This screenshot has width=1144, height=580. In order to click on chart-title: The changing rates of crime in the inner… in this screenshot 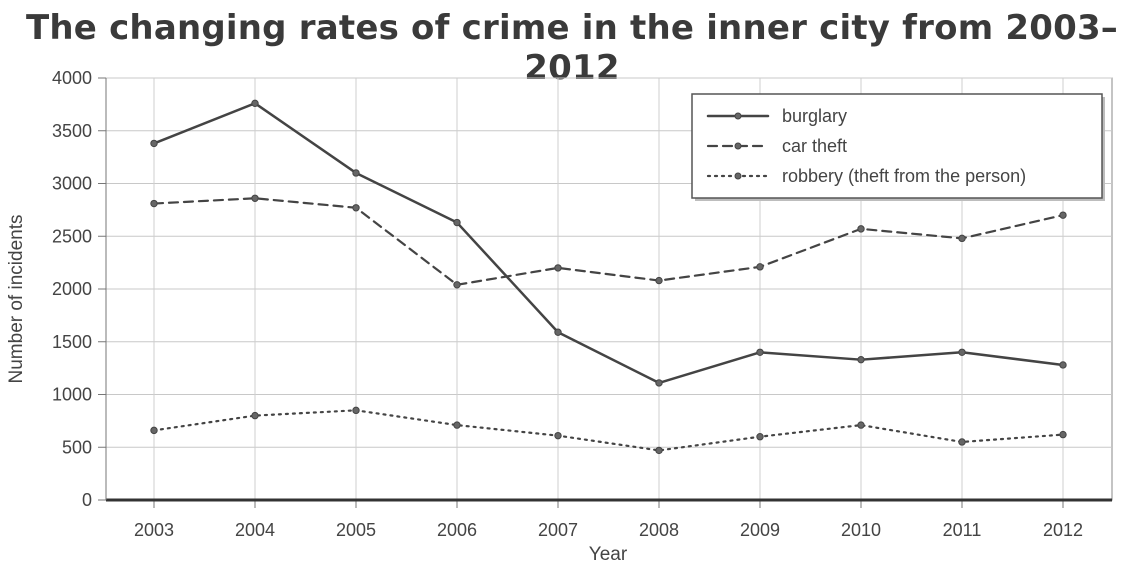, I will do `click(571, 48)`.